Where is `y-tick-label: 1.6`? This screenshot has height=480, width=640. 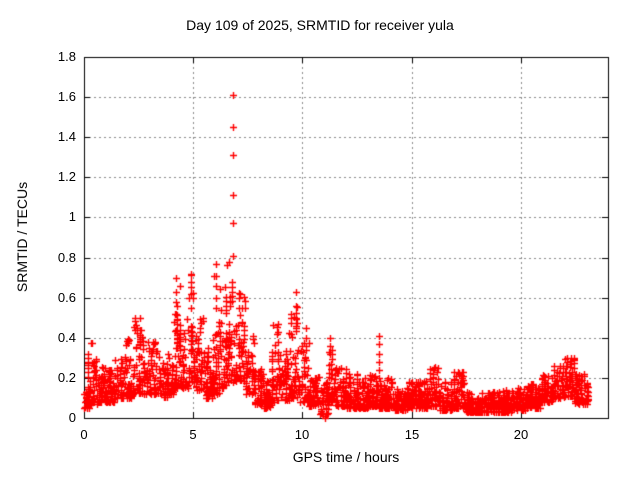 y-tick-label: 1.6 is located at coordinates (66, 96).